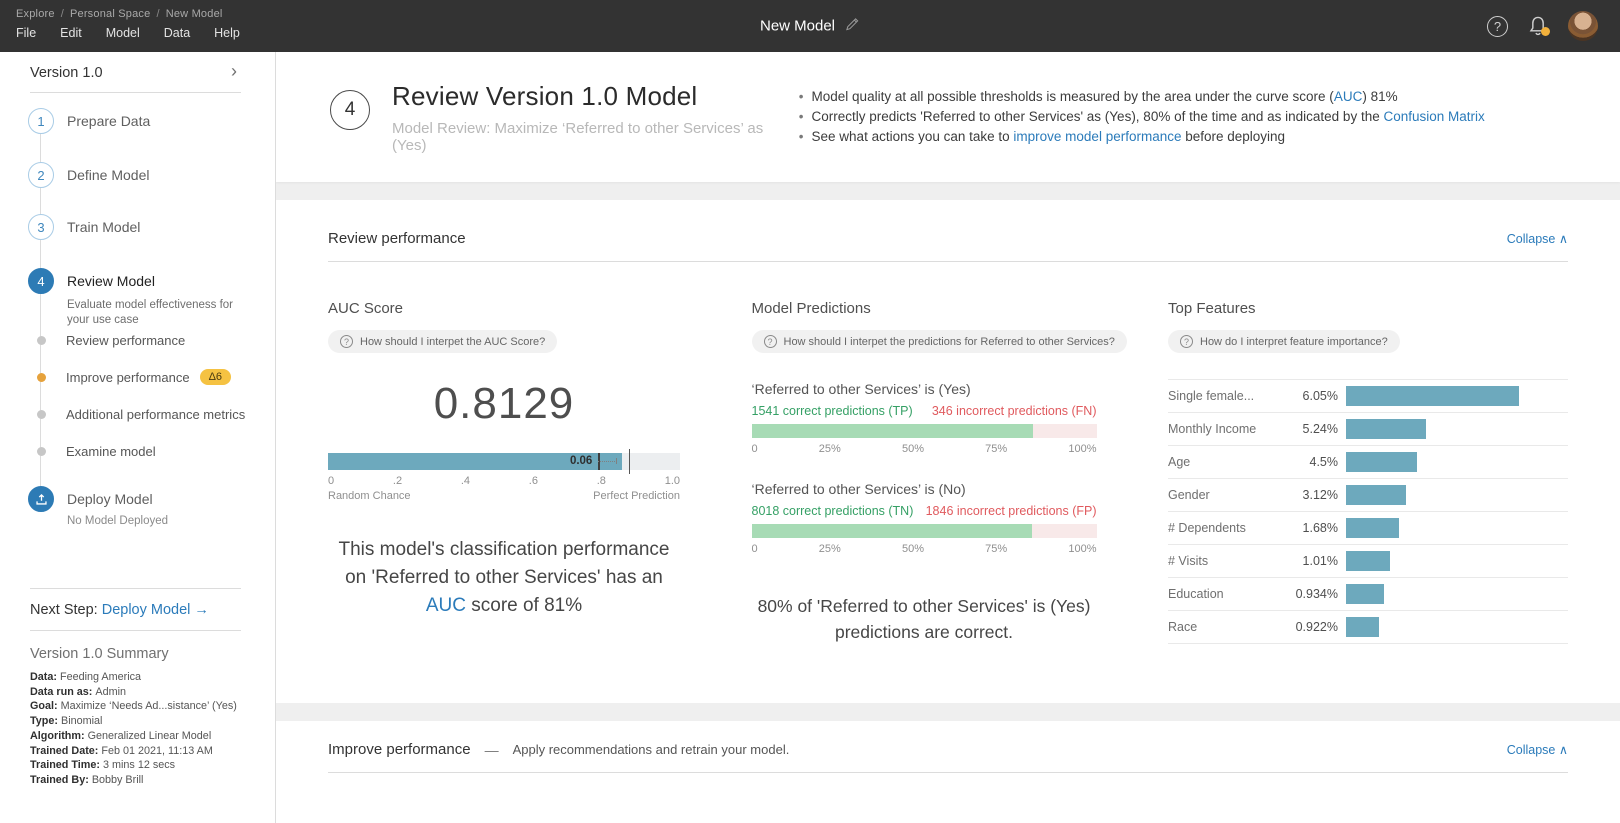 The width and height of the screenshot is (1620, 823). Describe the element at coordinates (504, 403) in the screenshot. I see `auc-score-value: 0.8129` at that location.